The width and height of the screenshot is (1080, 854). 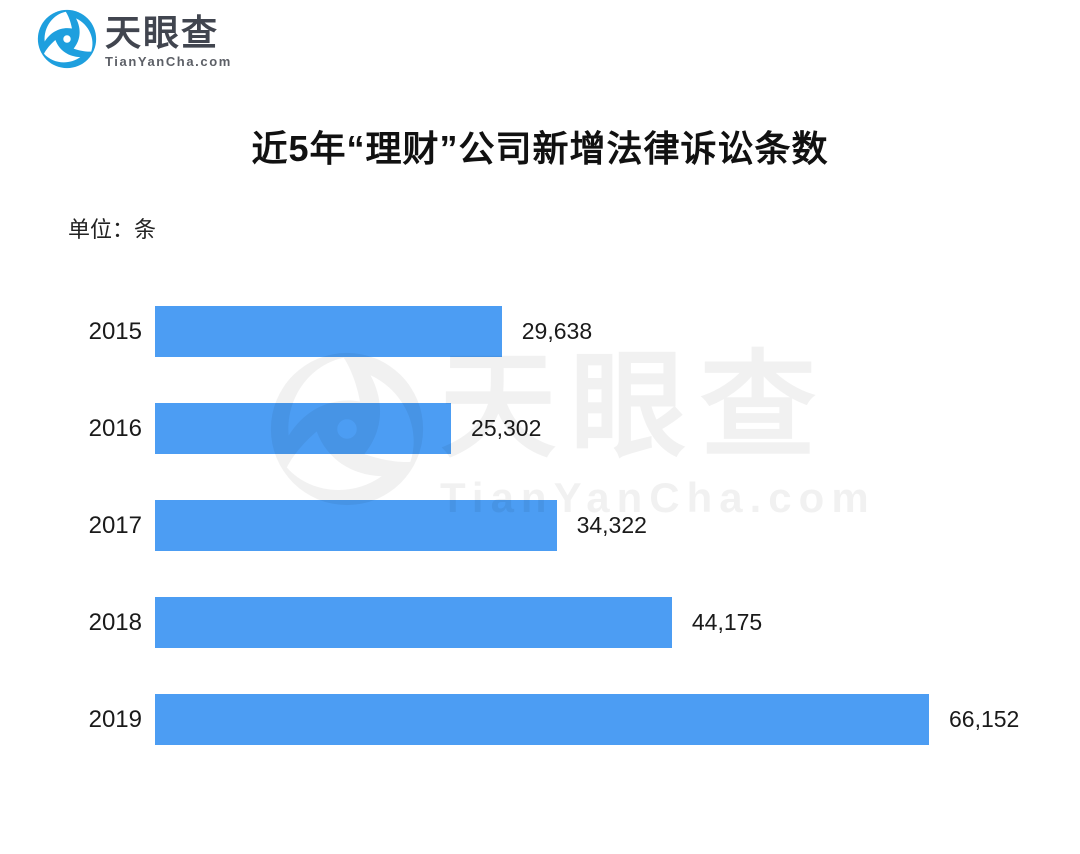 I want to click on bar-2017, so click(x=356, y=525).